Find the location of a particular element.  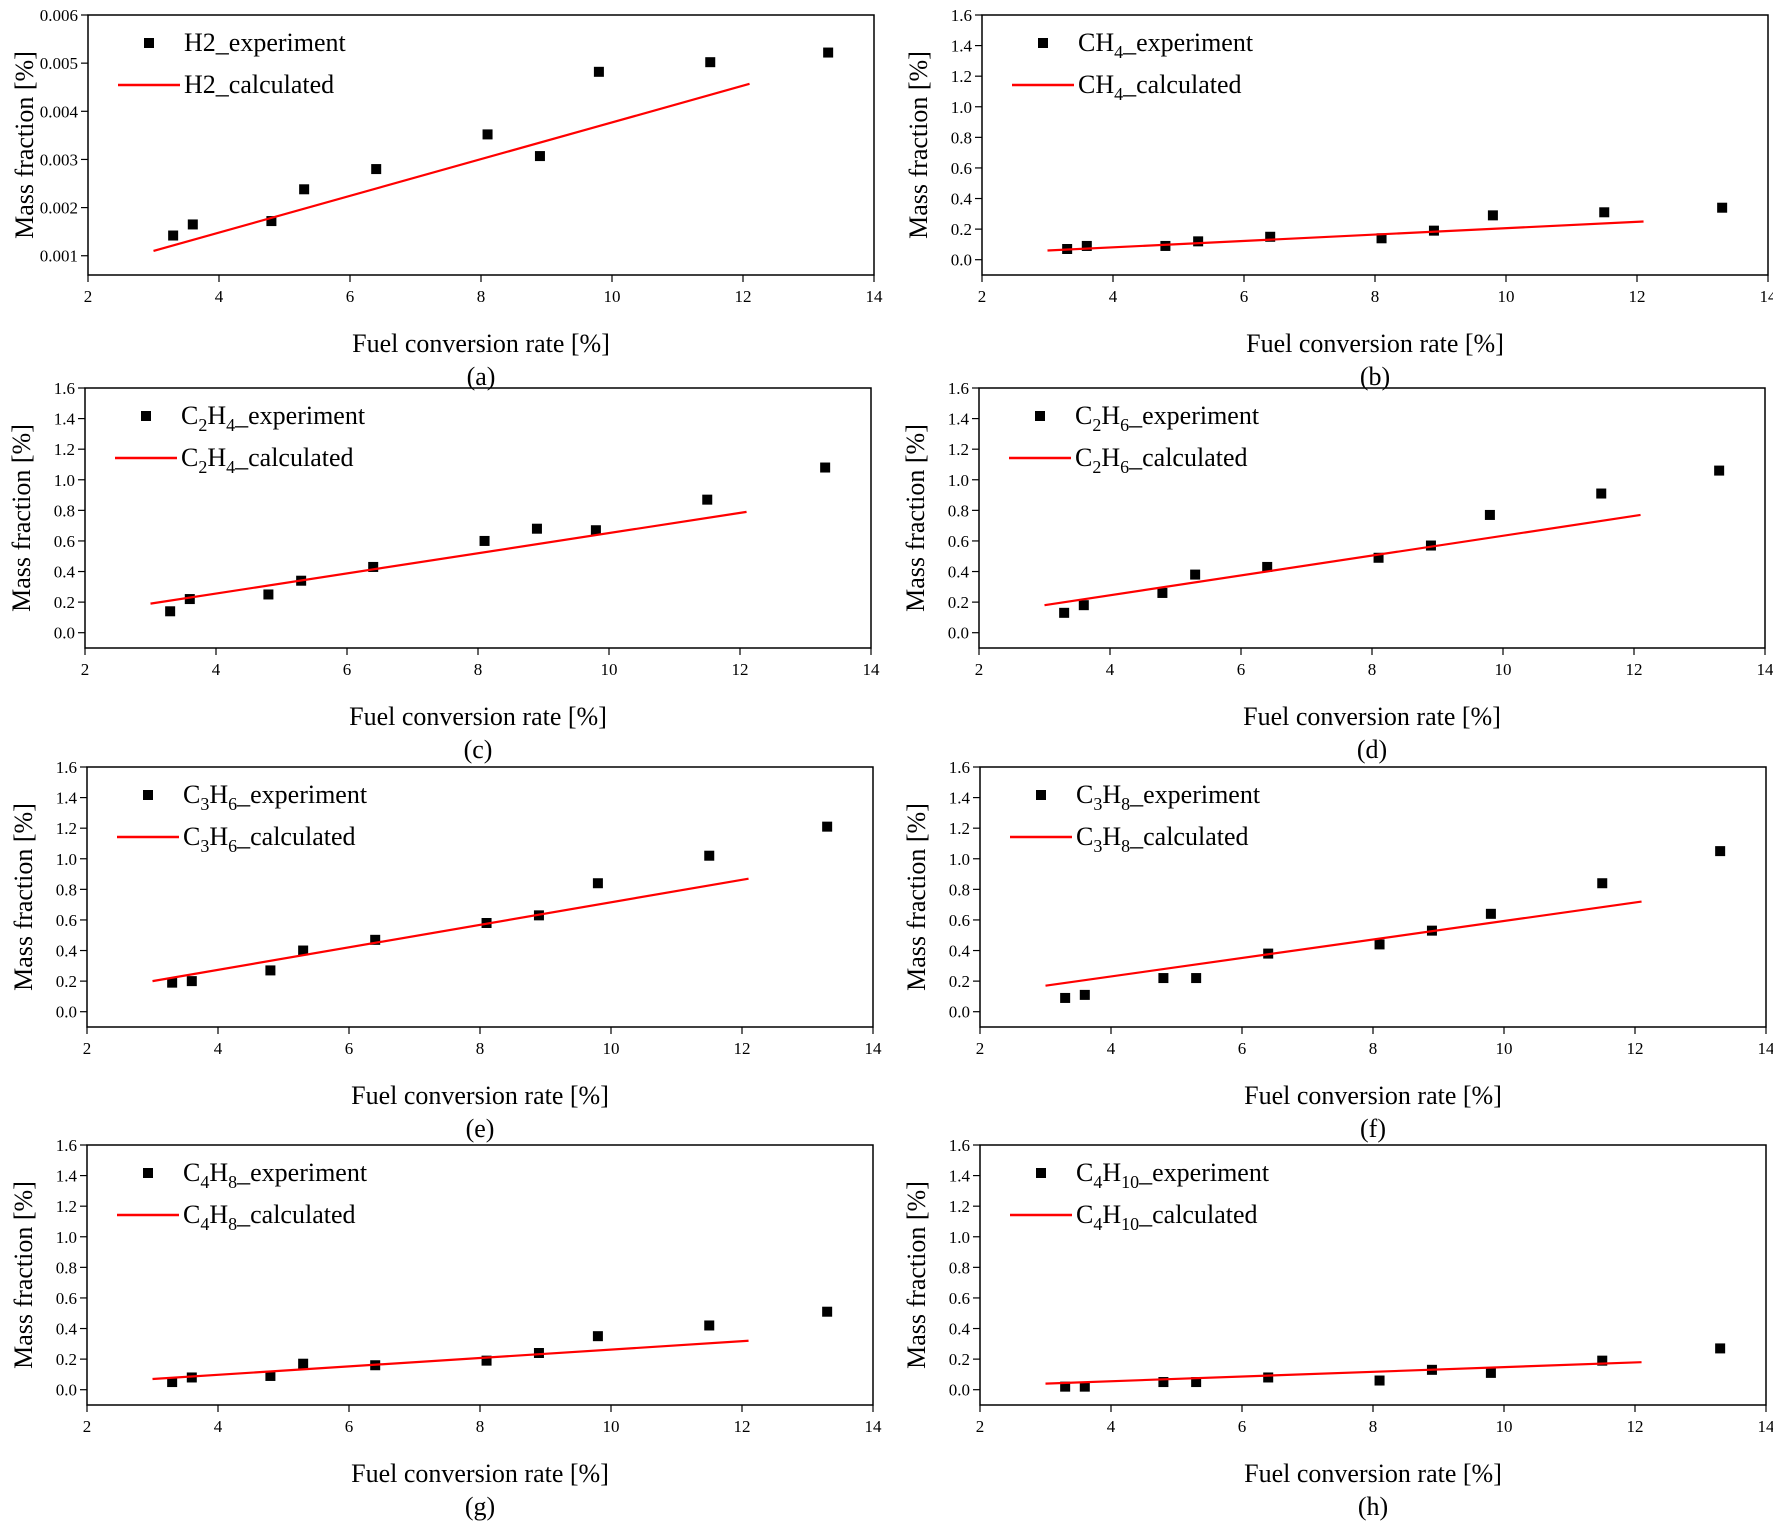

y-tick-label: 0.003 is located at coordinates (59, 159).